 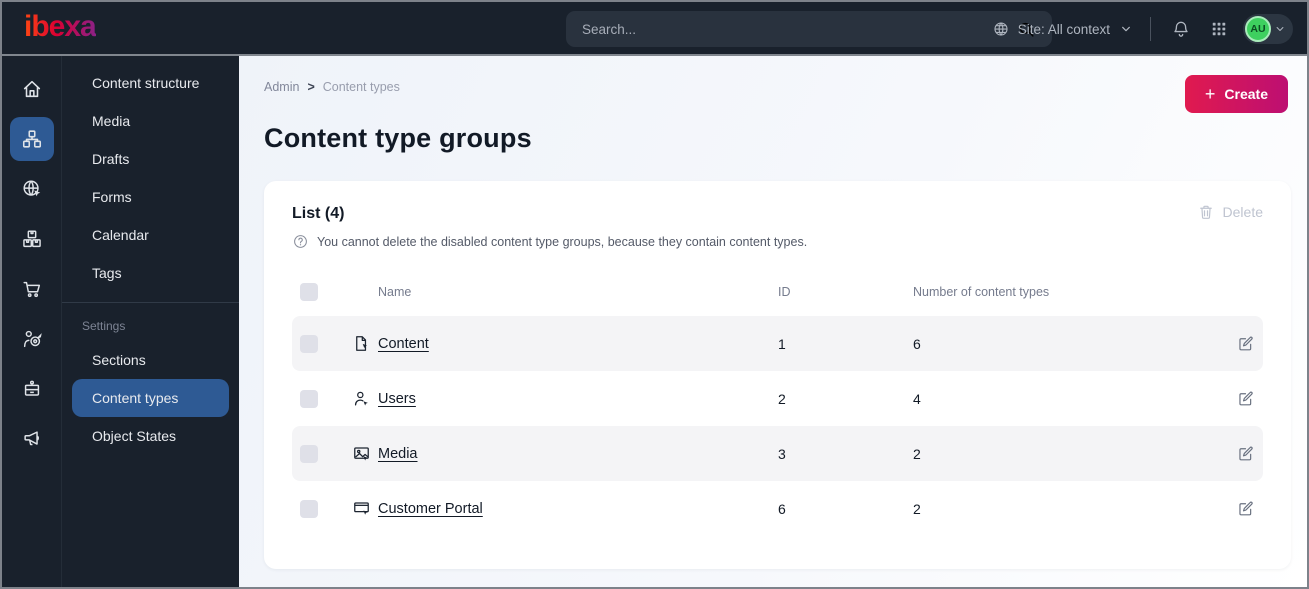 I want to click on top-bar: ibexa Site: All context AU, so click(x=654, y=29).